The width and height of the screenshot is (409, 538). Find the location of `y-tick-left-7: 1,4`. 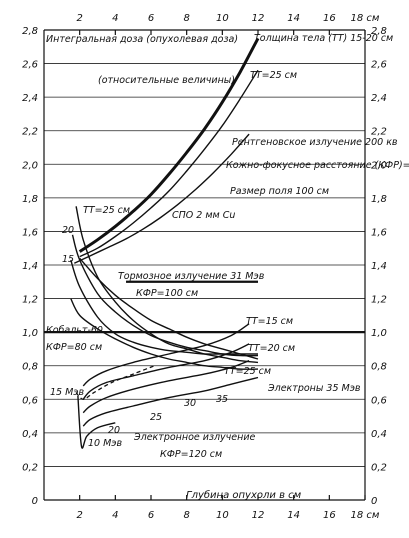

y-tick-left-7: 1,4 is located at coordinates (30, 266).